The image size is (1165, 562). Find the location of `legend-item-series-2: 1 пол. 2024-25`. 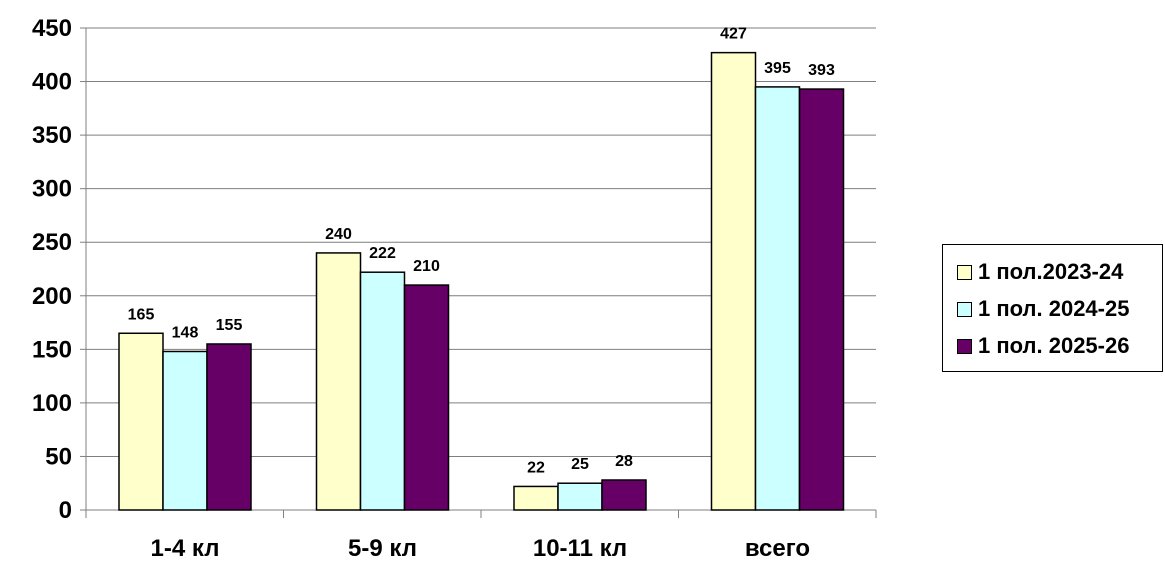

legend-item-series-2: 1 пол. 2024-25 is located at coordinates (1043, 308).